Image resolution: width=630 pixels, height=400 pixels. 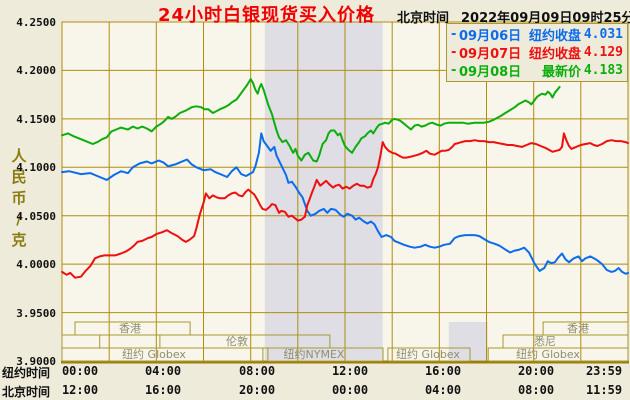 I want to click on legend-row: -09月07日 纽约收盘 4.129, so click(x=537, y=52).